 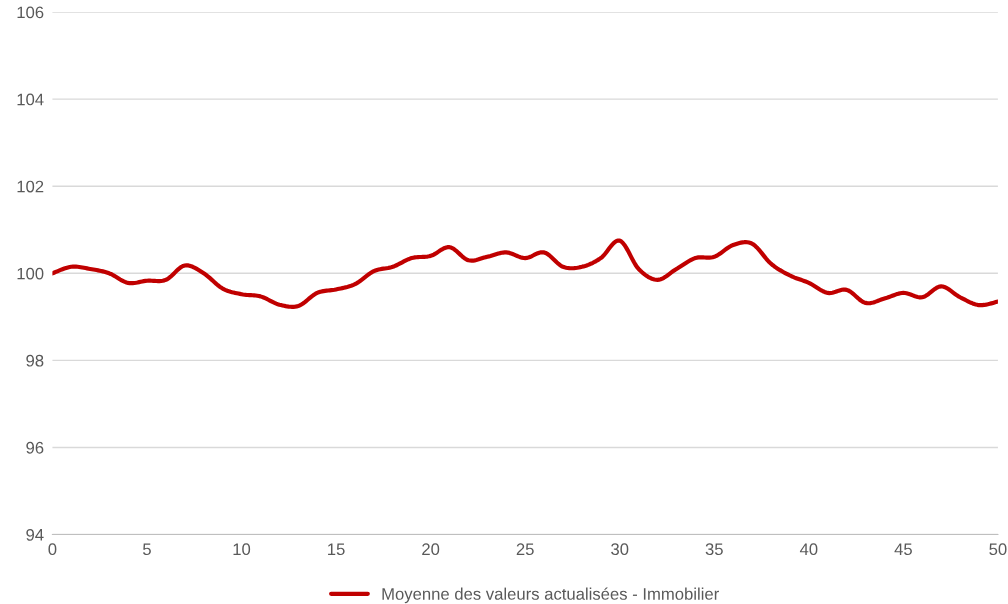 What do you see at coordinates (620, 549) in the screenshot?
I see `x-tick-label: 30` at bounding box center [620, 549].